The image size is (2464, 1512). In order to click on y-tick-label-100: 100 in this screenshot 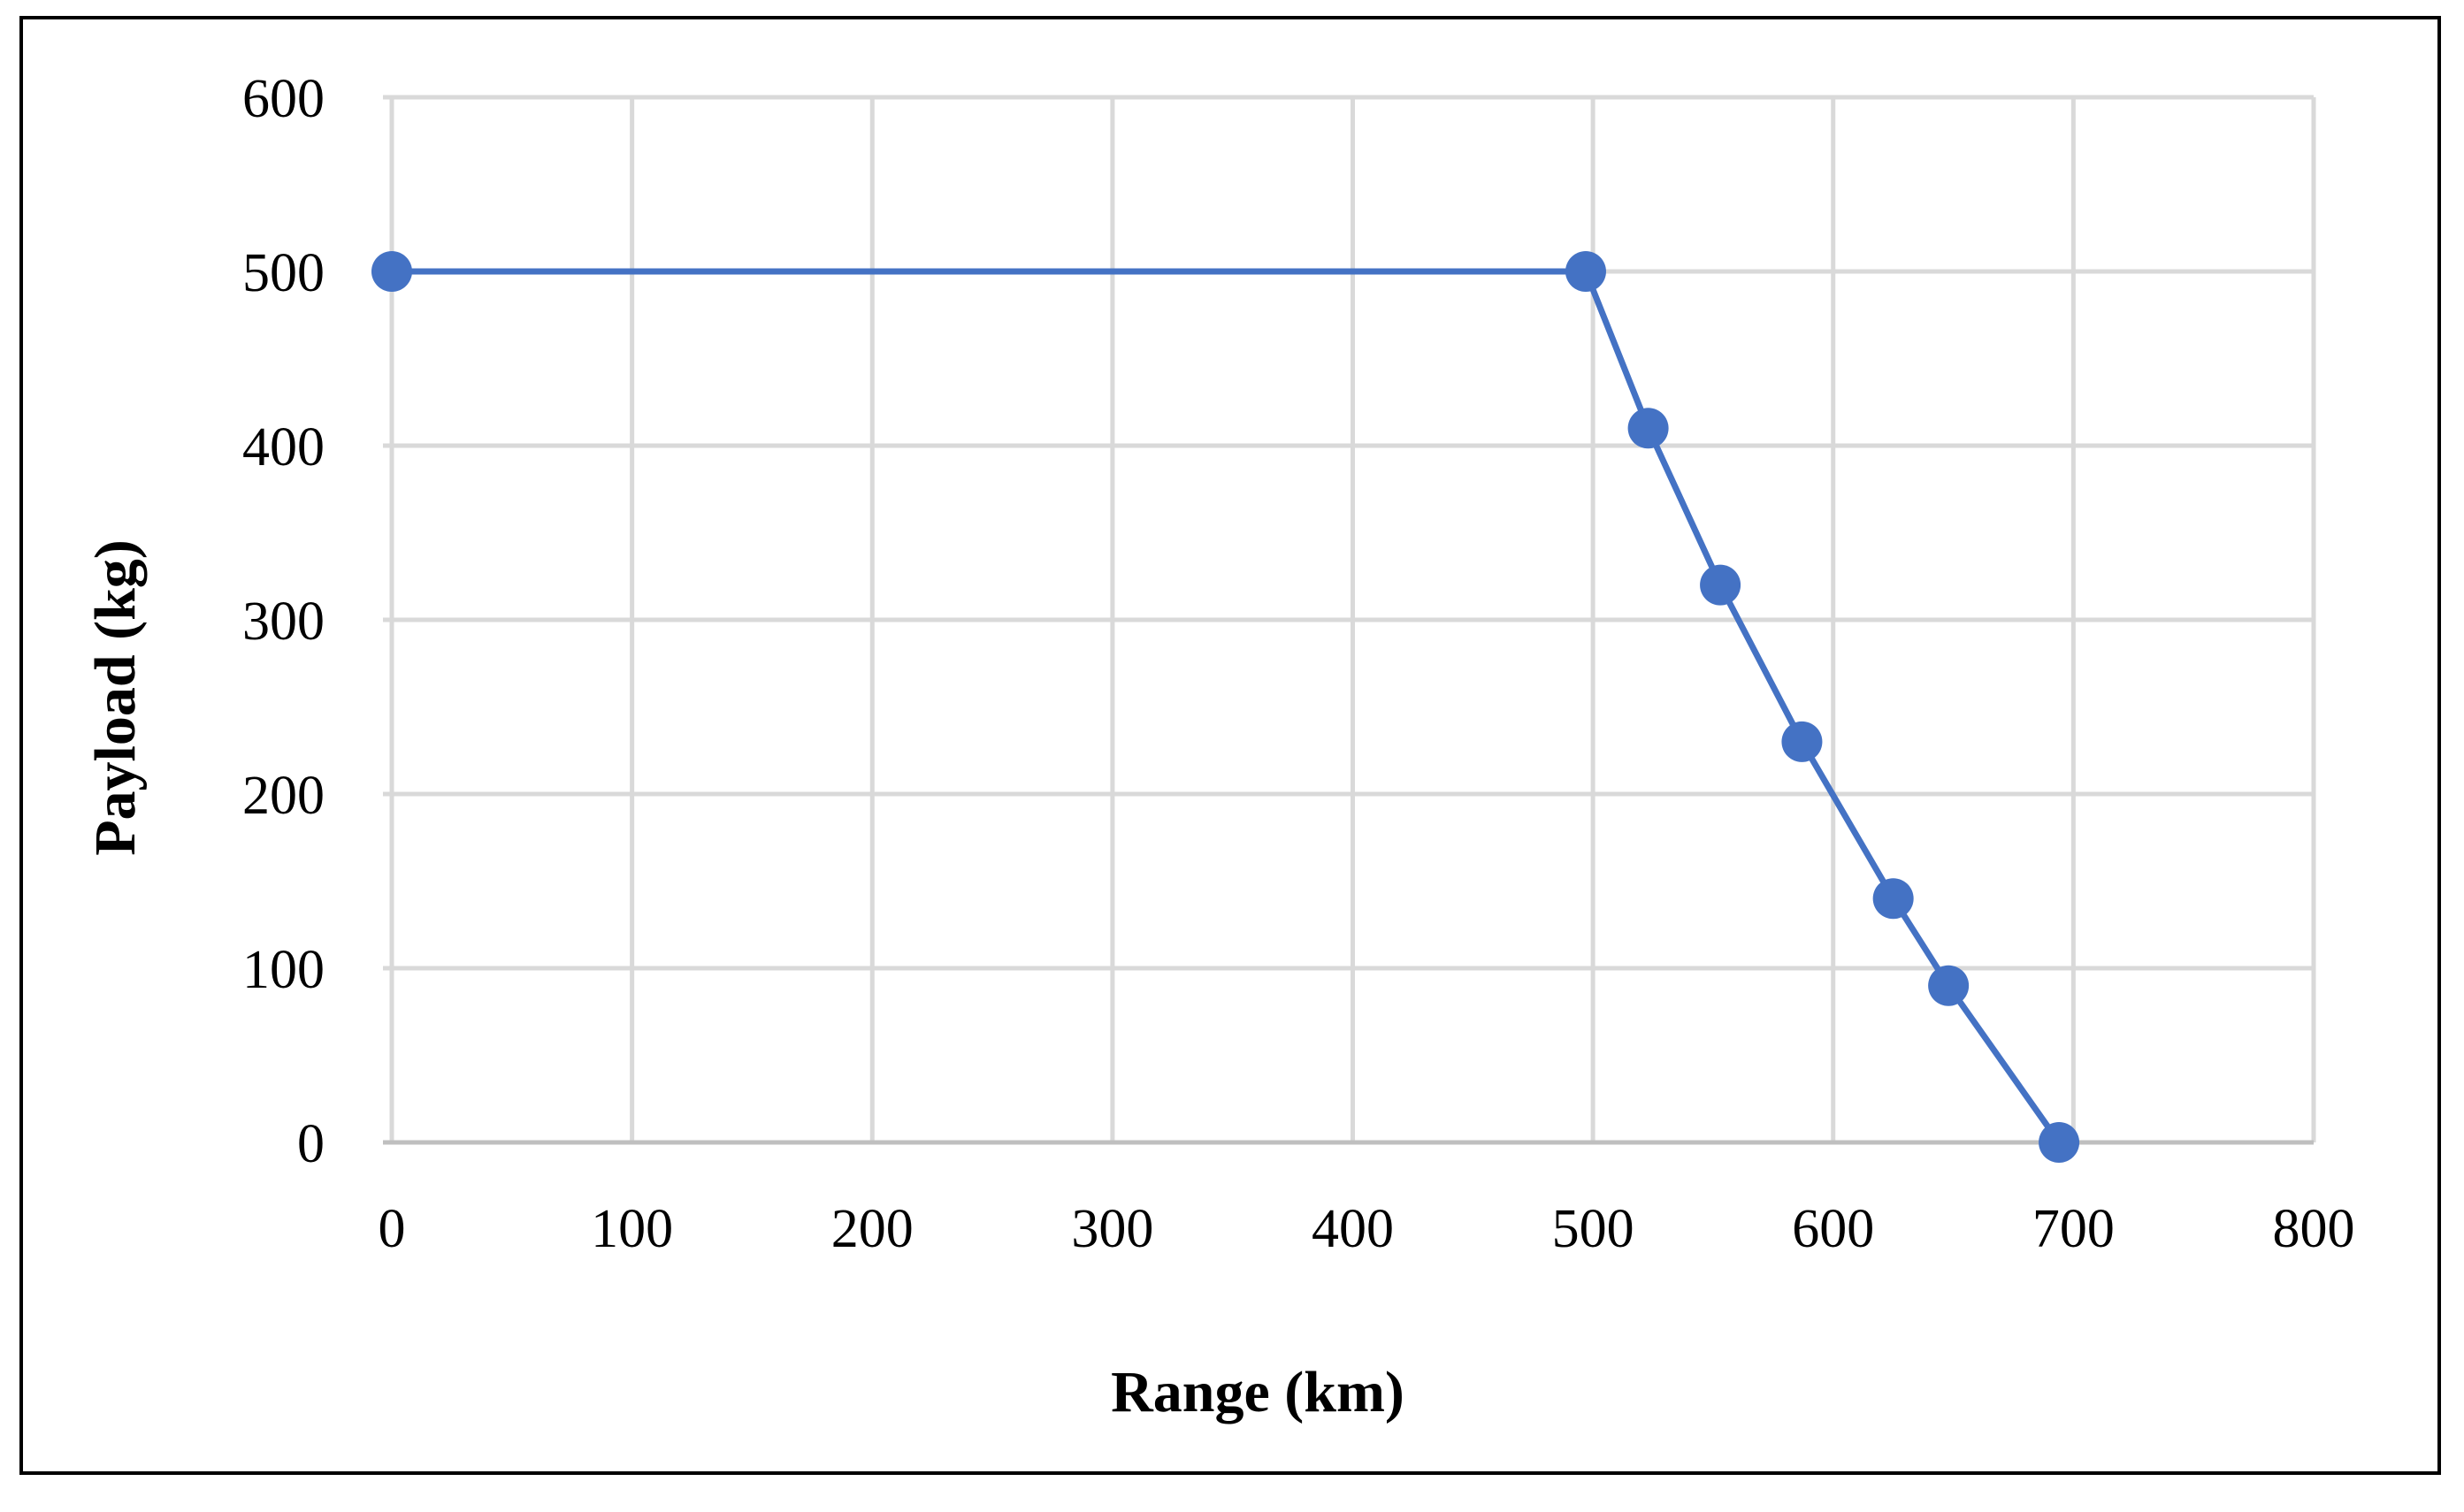, I will do `click(283, 970)`.